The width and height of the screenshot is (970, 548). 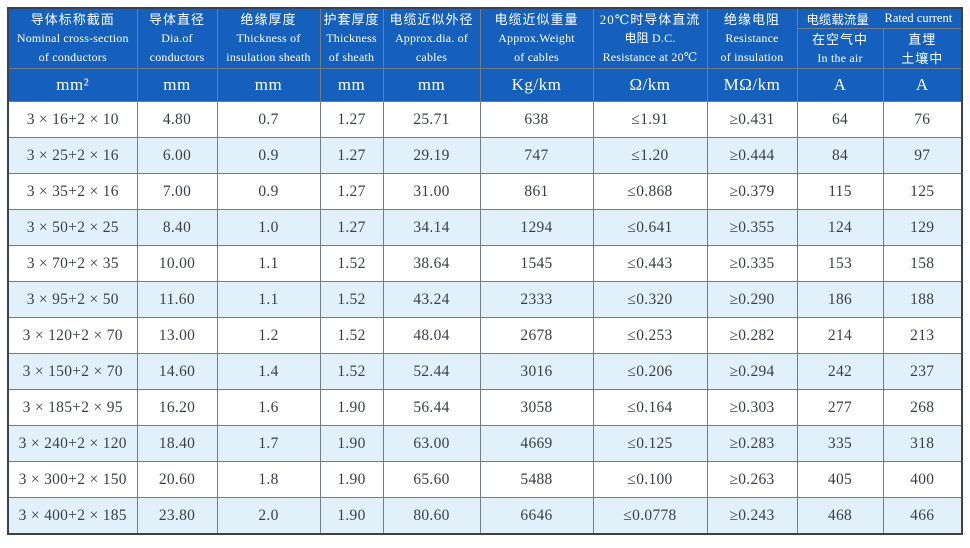 I want to click on cell-r5-c9: 153, so click(x=840, y=263).